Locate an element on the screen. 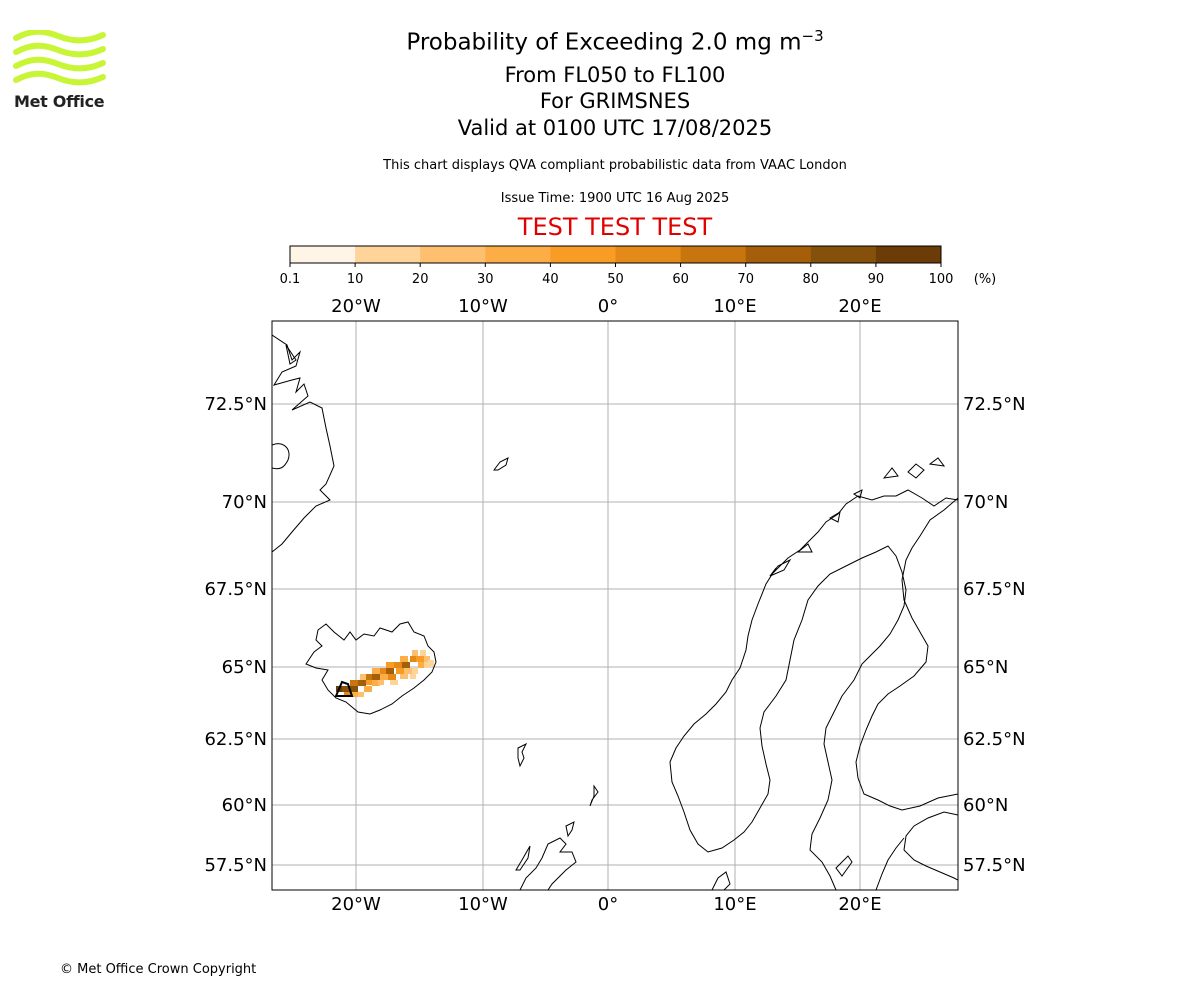  longitude-label-bottom: 20°E is located at coordinates (859, 904).